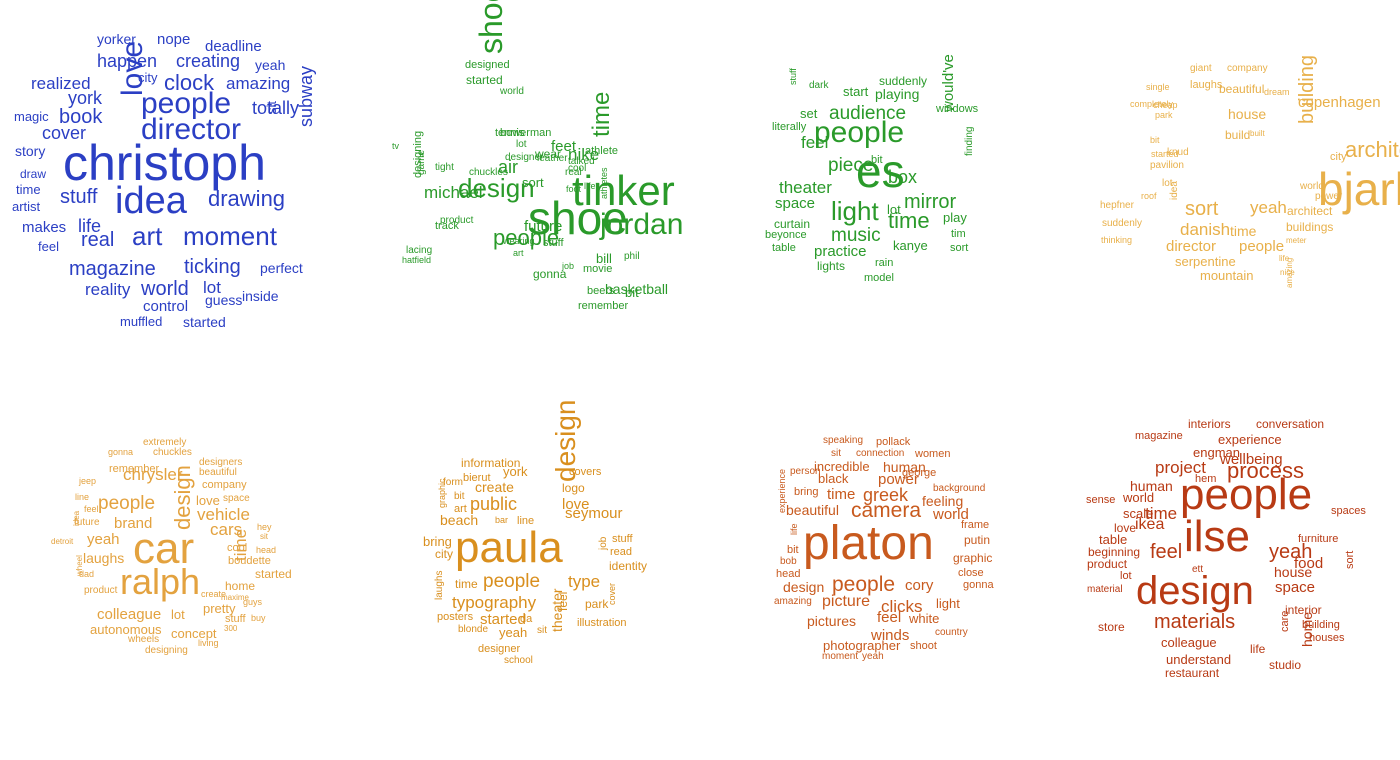  Describe the element at coordinates (585, 472) in the screenshot. I see `cloud-word: covers` at that location.